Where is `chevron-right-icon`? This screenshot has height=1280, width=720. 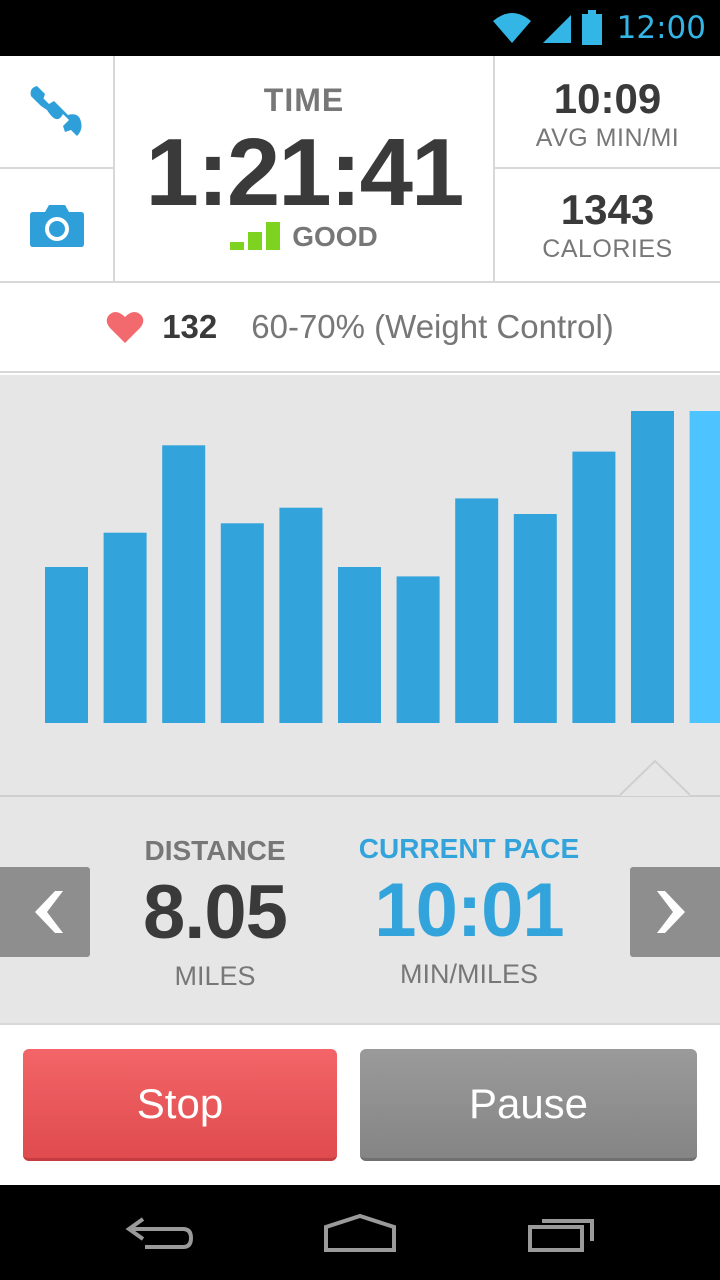
chevron-right-icon is located at coordinates (671, 912).